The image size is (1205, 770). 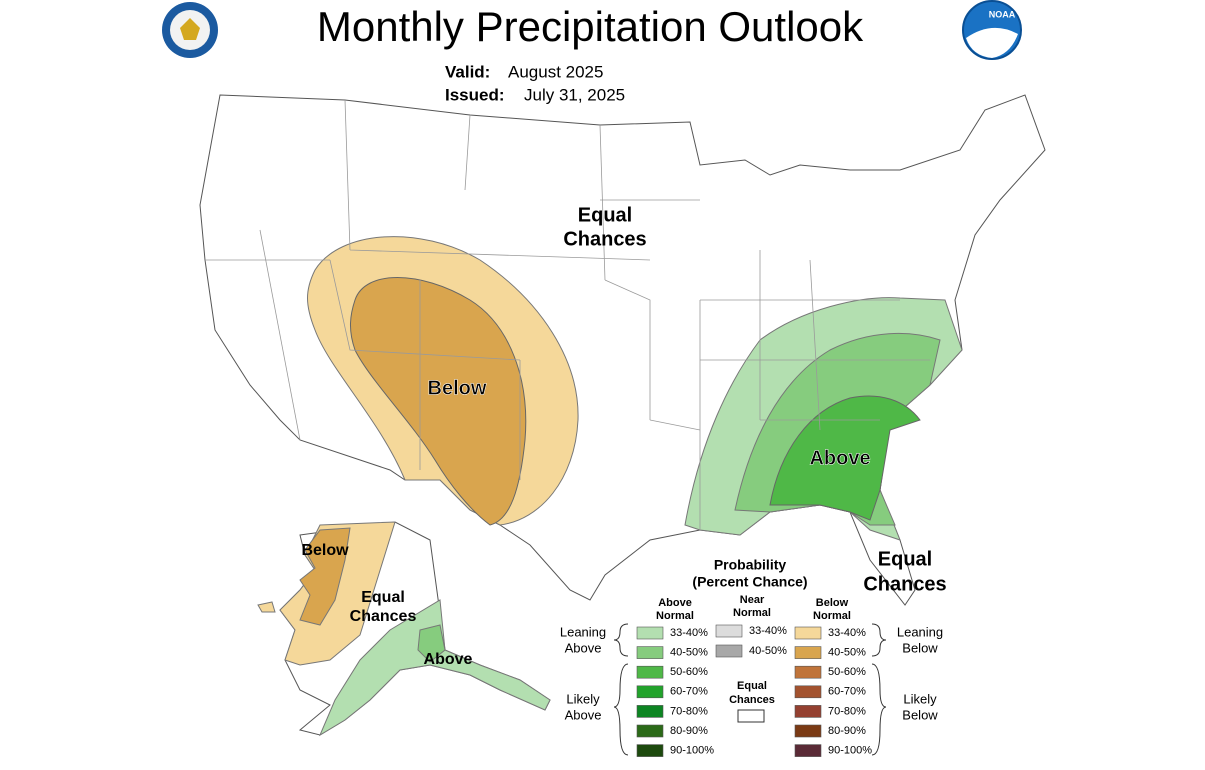 I want to click on aleutian-island, so click(x=266, y=607).